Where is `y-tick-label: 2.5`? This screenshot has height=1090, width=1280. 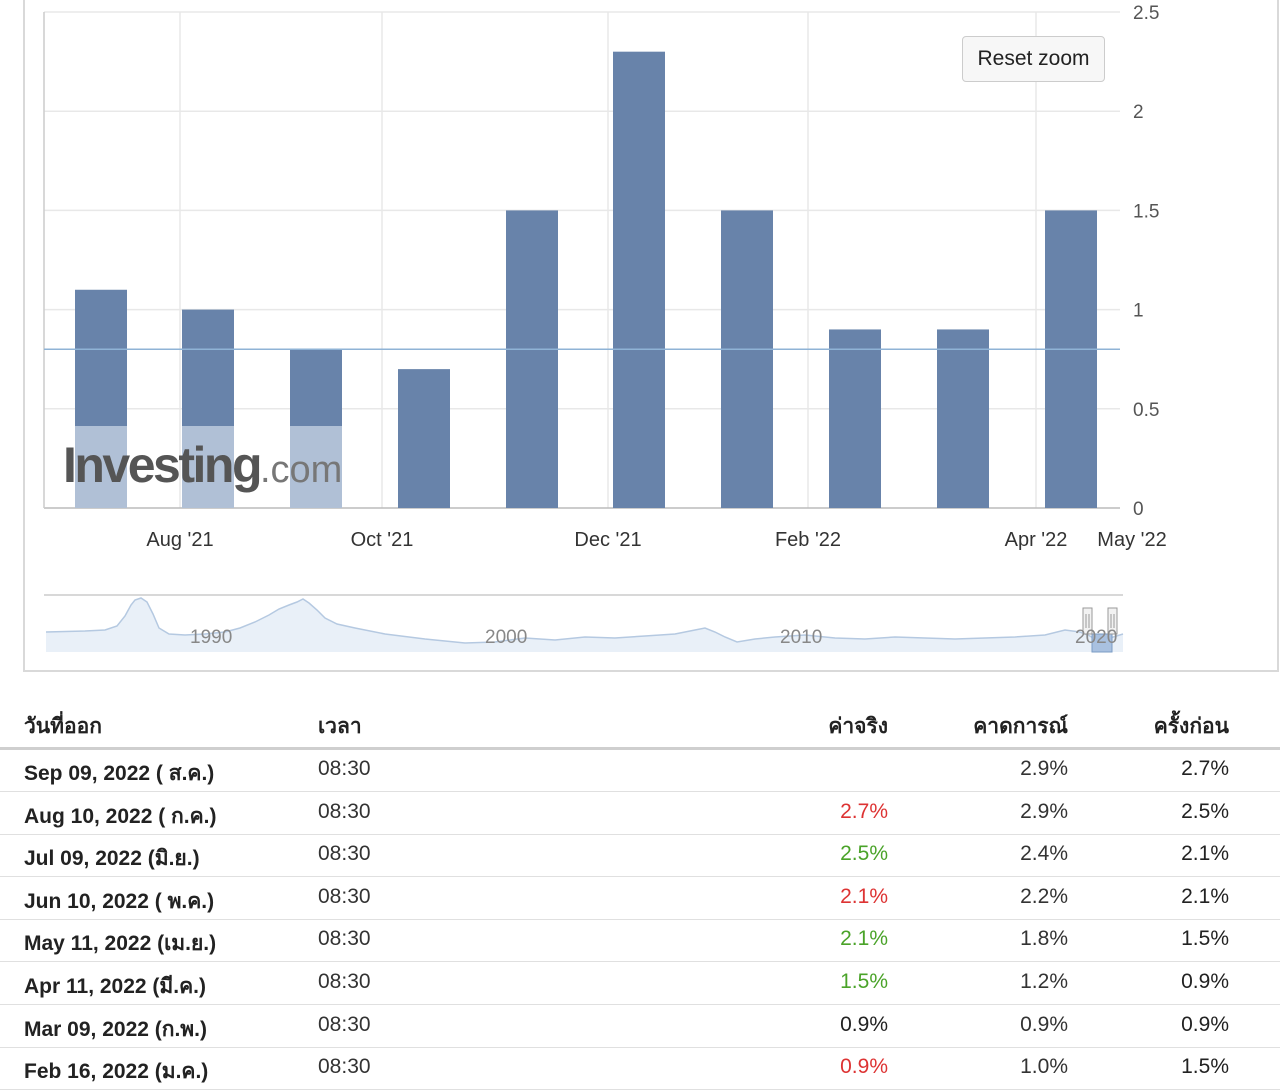
y-tick-label: 2.5 is located at coordinates (1146, 13).